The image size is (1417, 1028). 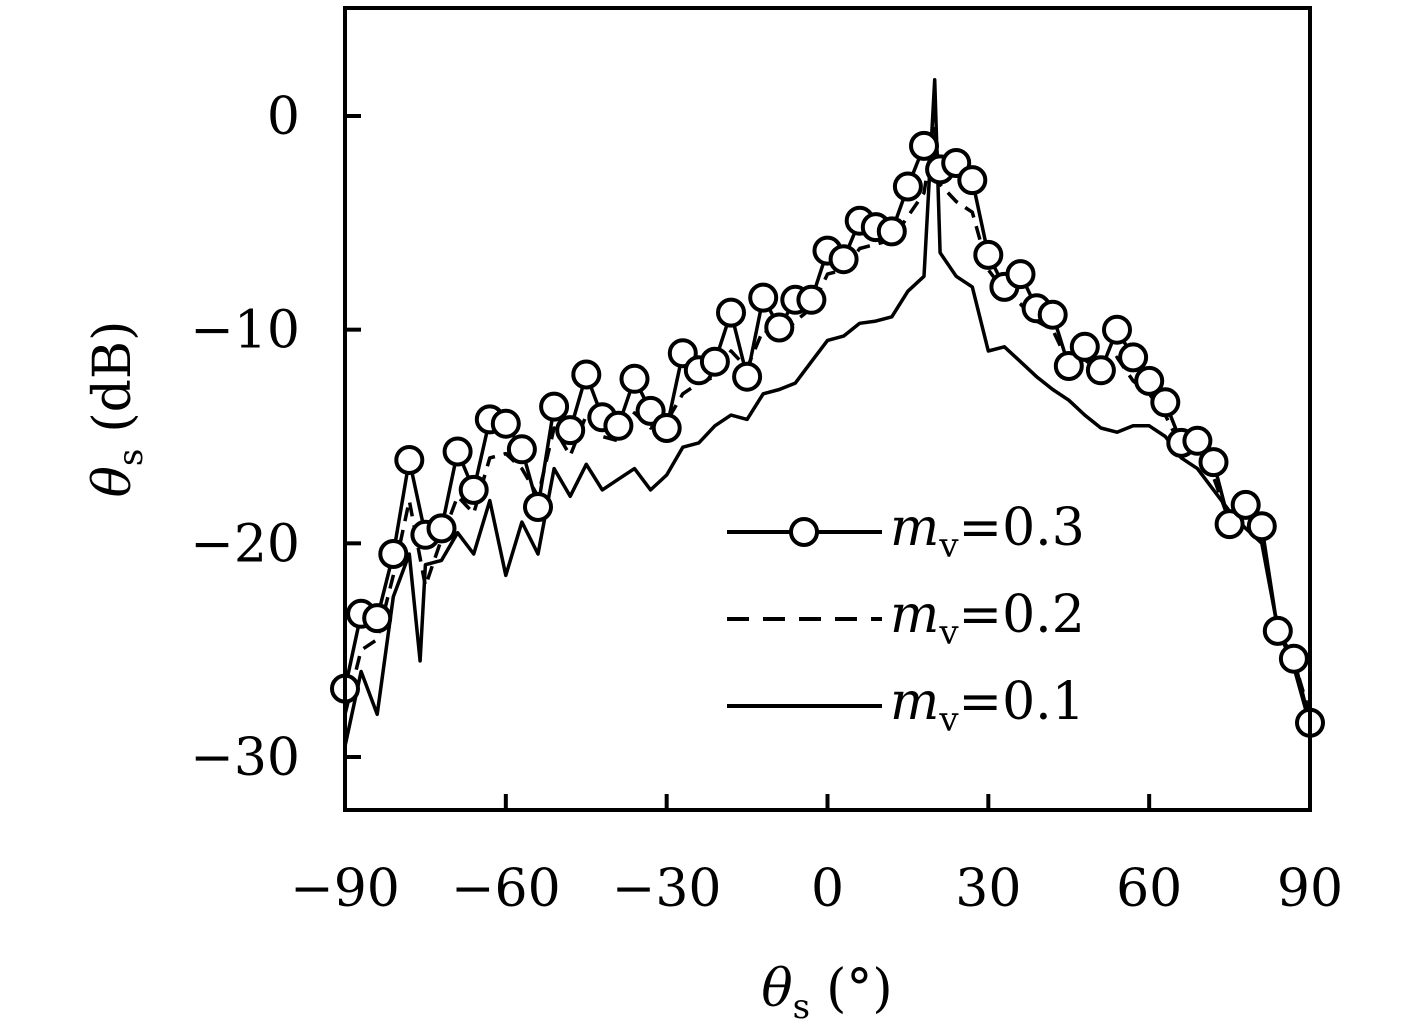 What do you see at coordinates (776, 989) in the screenshot?
I see `x-axis-label-symbol: θ` at bounding box center [776, 989].